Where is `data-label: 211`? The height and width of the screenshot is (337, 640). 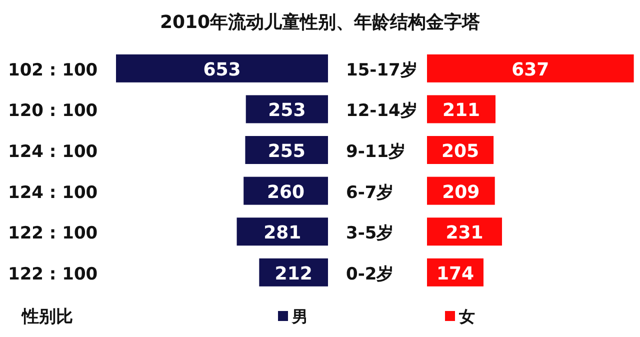 data-label: 211 is located at coordinates (461, 111).